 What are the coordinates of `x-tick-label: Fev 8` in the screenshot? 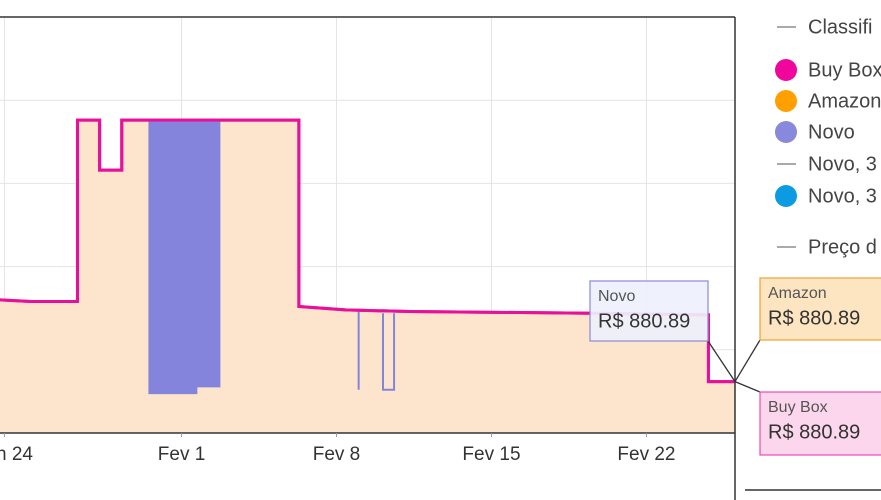 It's located at (337, 454).